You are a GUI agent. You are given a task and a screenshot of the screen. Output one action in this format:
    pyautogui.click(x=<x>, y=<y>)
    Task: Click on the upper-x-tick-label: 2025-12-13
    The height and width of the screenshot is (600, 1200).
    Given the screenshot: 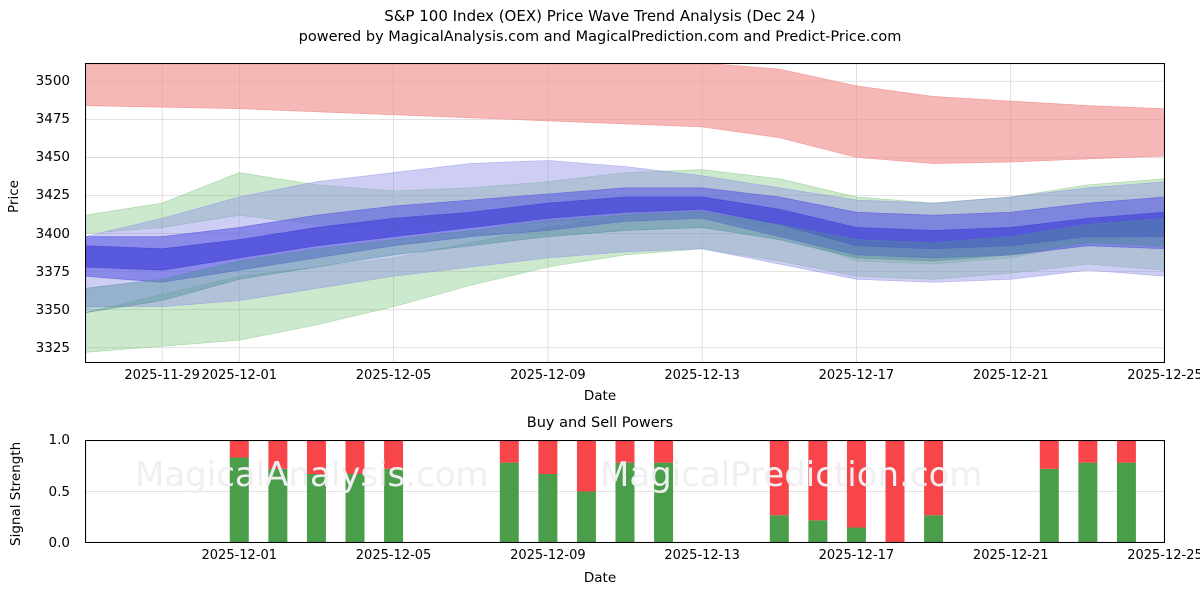 What is the action you would take?
    pyautogui.click(x=702, y=375)
    